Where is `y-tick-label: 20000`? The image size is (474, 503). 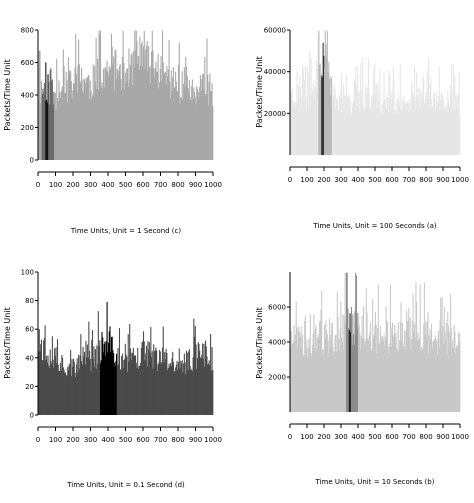 y-tick-label: 20000 is located at coordinates (275, 114).